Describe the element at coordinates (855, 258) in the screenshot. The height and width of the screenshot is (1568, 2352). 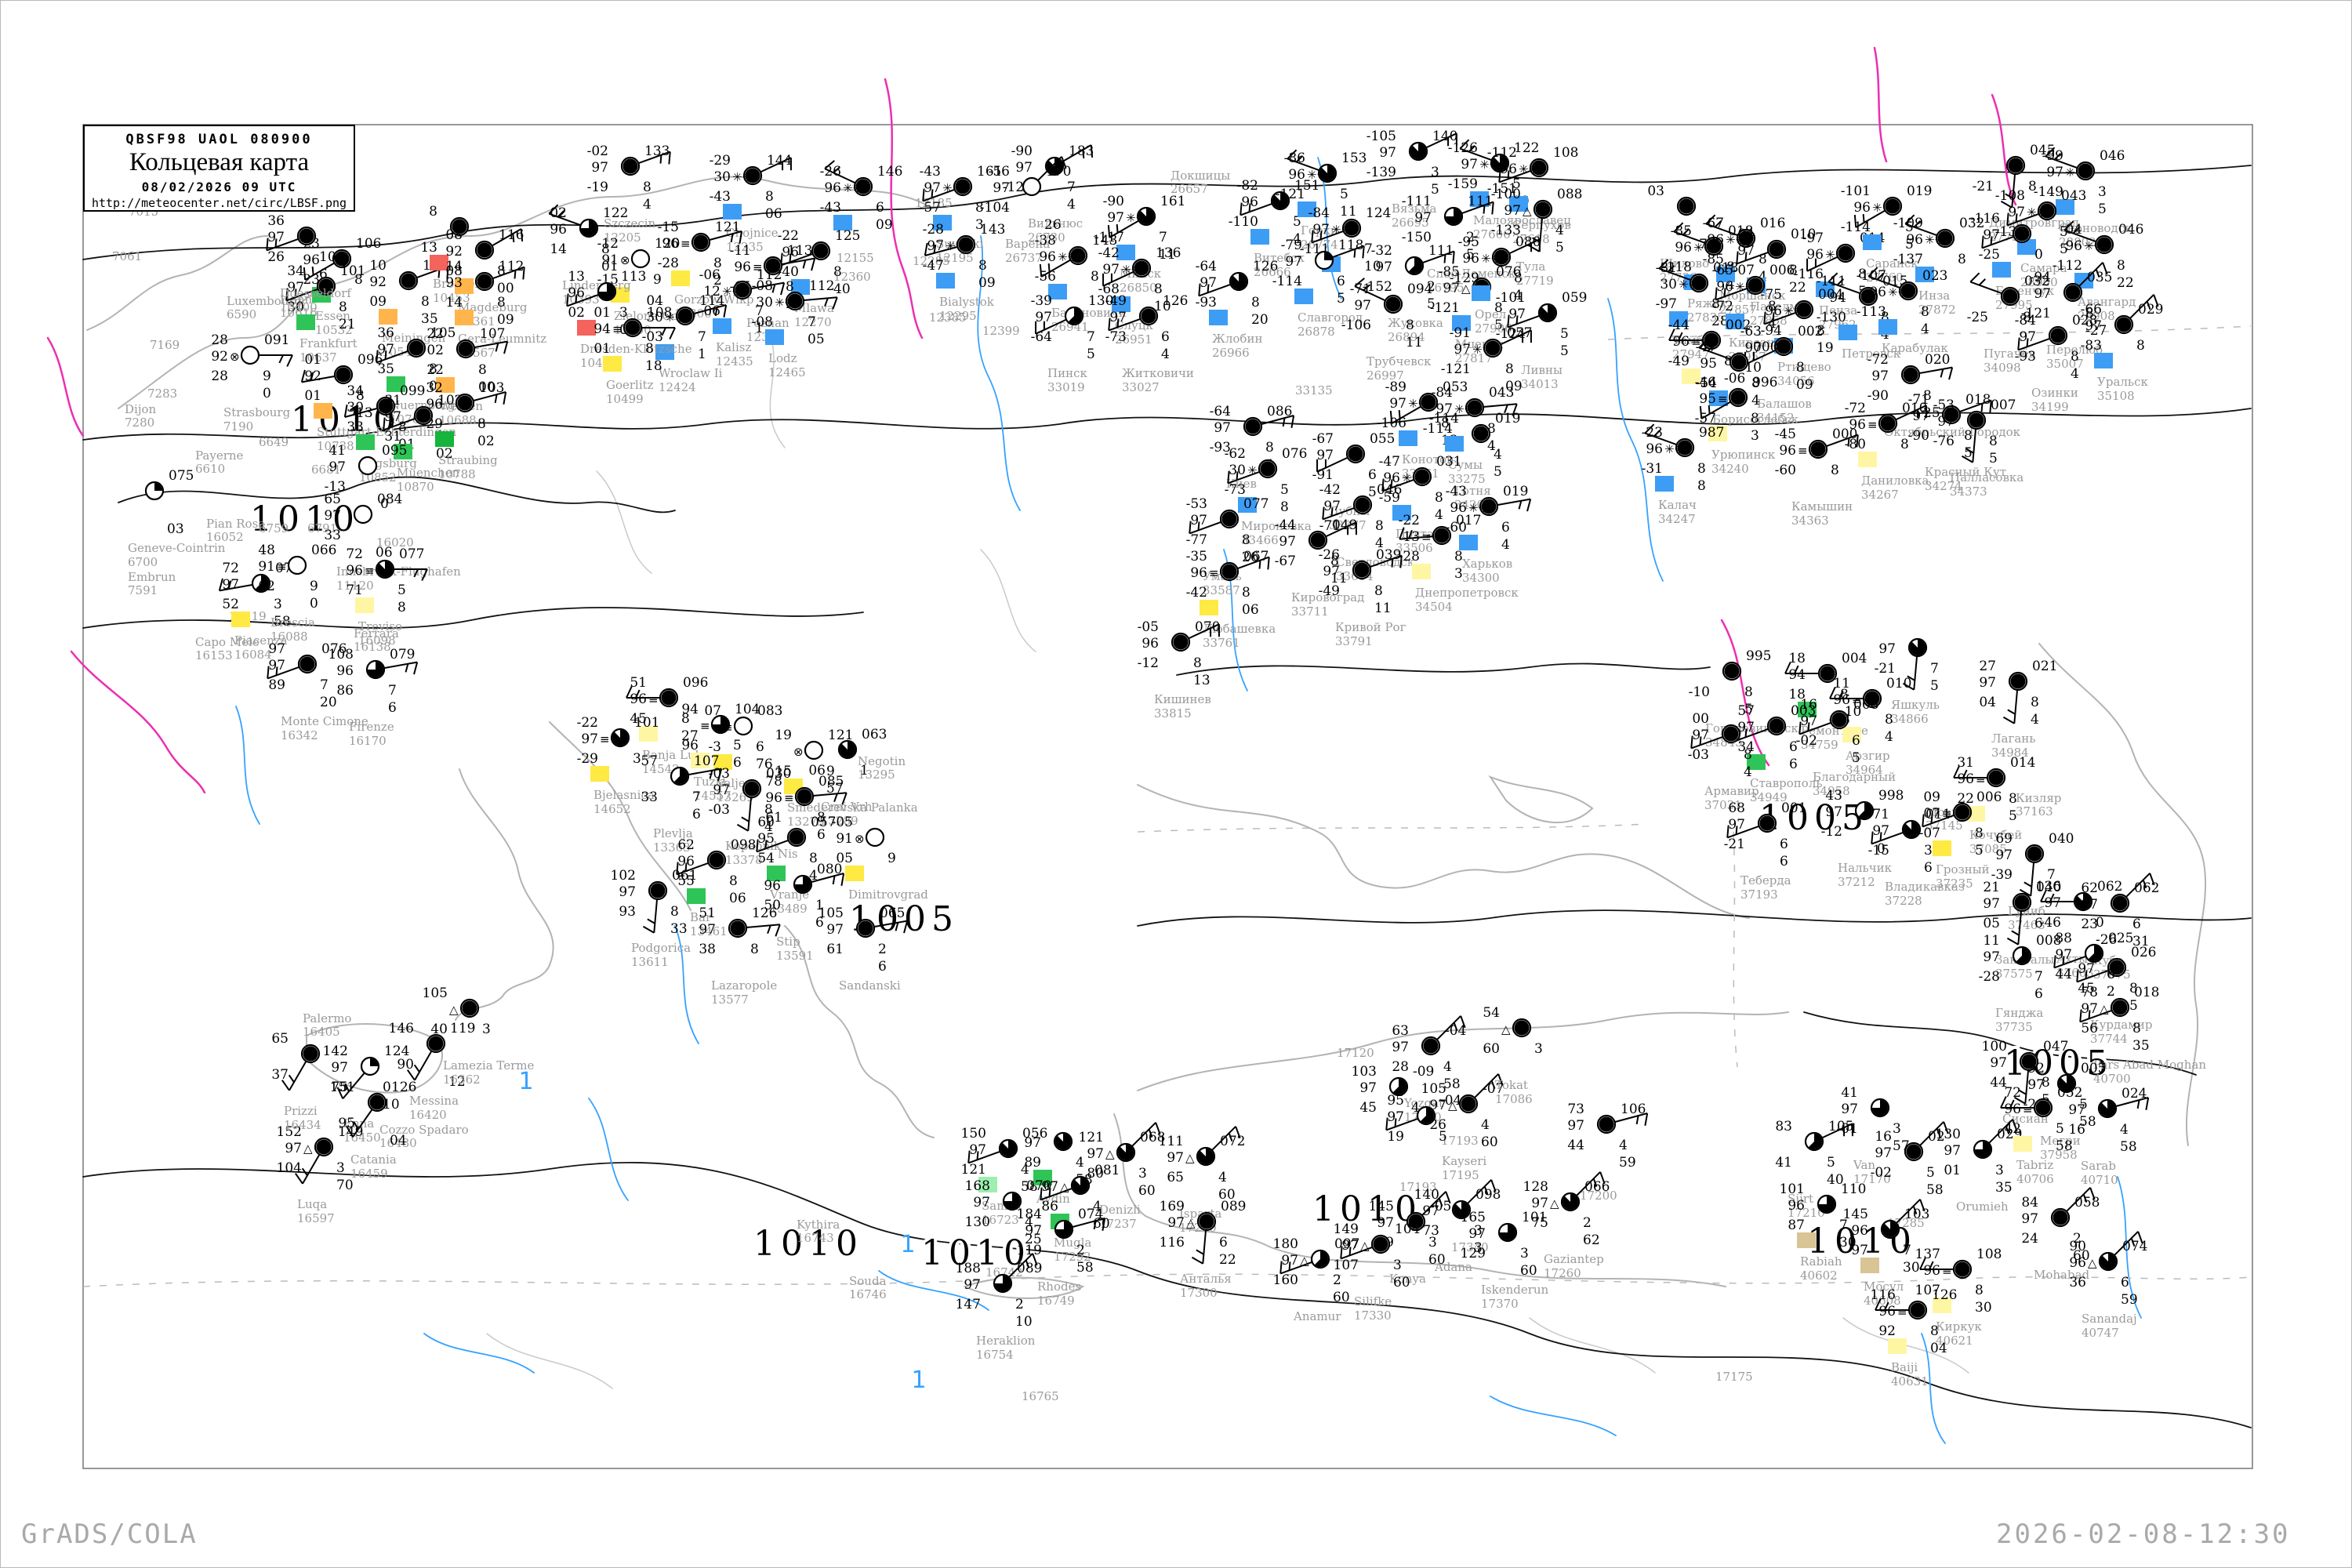
I see `svg-text: 12155` at that location.